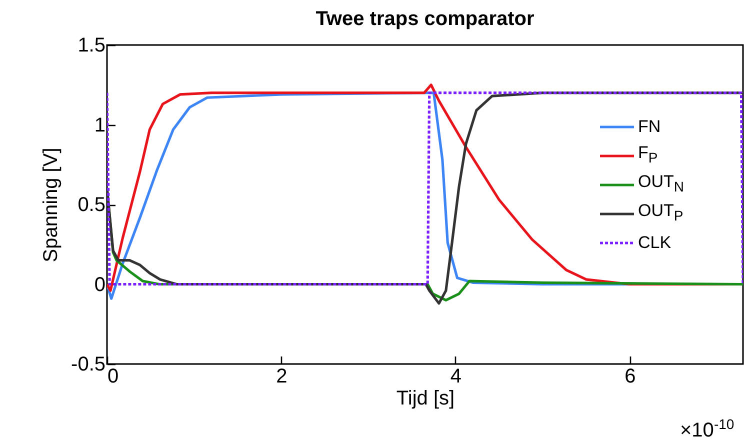 The width and height of the screenshot is (745, 446). What do you see at coordinates (51, 205) in the screenshot?
I see `y-axis-title: Spanning [V]` at bounding box center [51, 205].